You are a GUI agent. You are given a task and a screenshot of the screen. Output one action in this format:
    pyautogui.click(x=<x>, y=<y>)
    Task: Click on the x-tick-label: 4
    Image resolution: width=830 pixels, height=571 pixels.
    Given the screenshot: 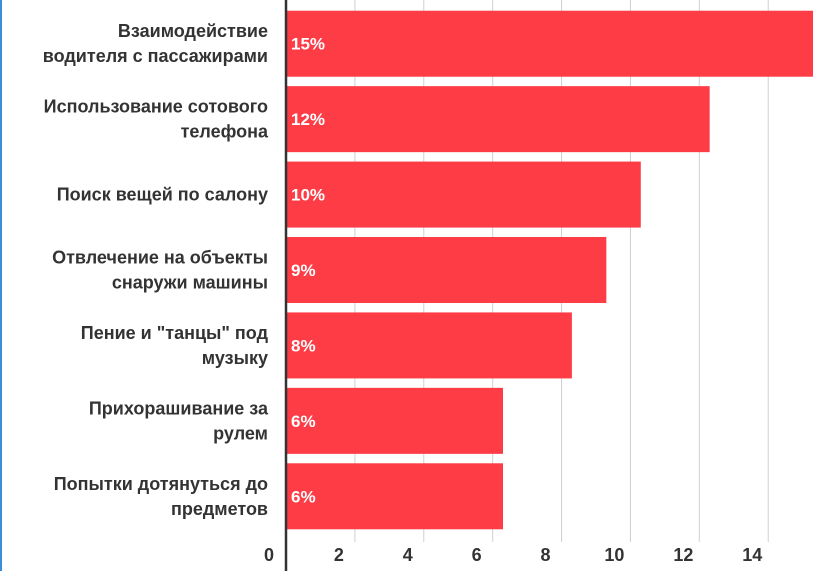 What is the action you would take?
    pyautogui.click(x=408, y=555)
    